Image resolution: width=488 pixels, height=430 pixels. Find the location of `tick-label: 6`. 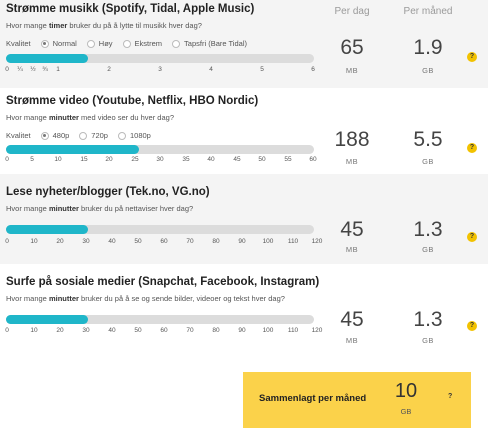

tick-label: 6 is located at coordinates (313, 69).